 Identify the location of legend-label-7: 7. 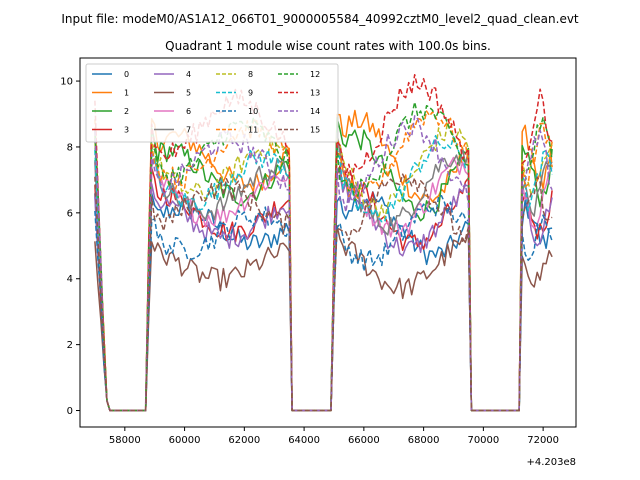
(188, 130).